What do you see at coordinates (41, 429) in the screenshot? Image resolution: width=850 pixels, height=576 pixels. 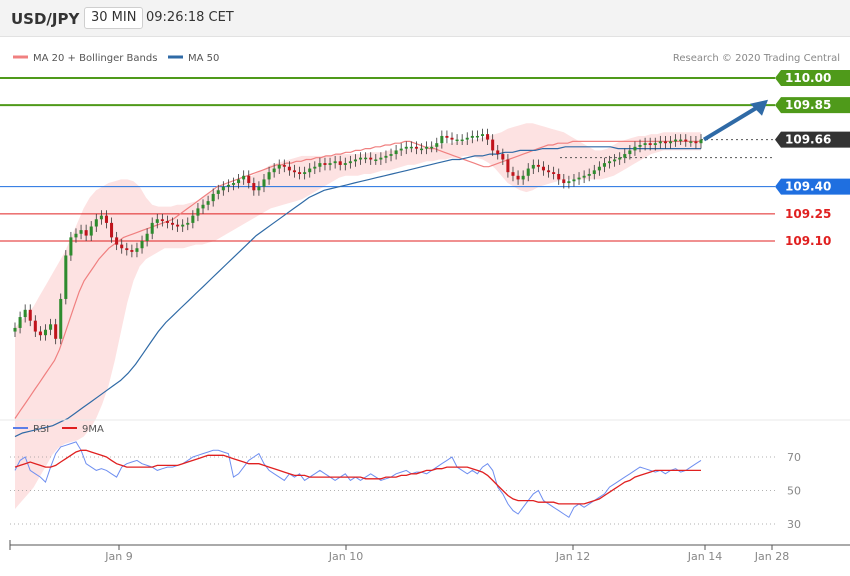 I see `rsi-legend-label: RSI` at bounding box center [41, 429].